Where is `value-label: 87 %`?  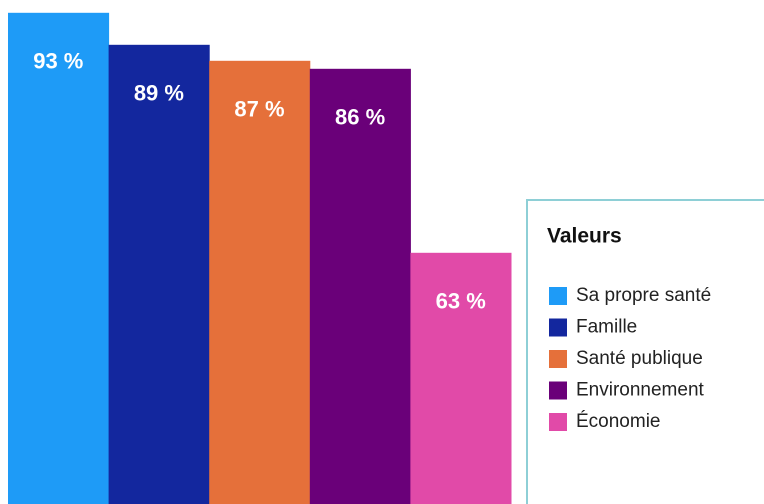 value-label: 87 % is located at coordinates (259, 109).